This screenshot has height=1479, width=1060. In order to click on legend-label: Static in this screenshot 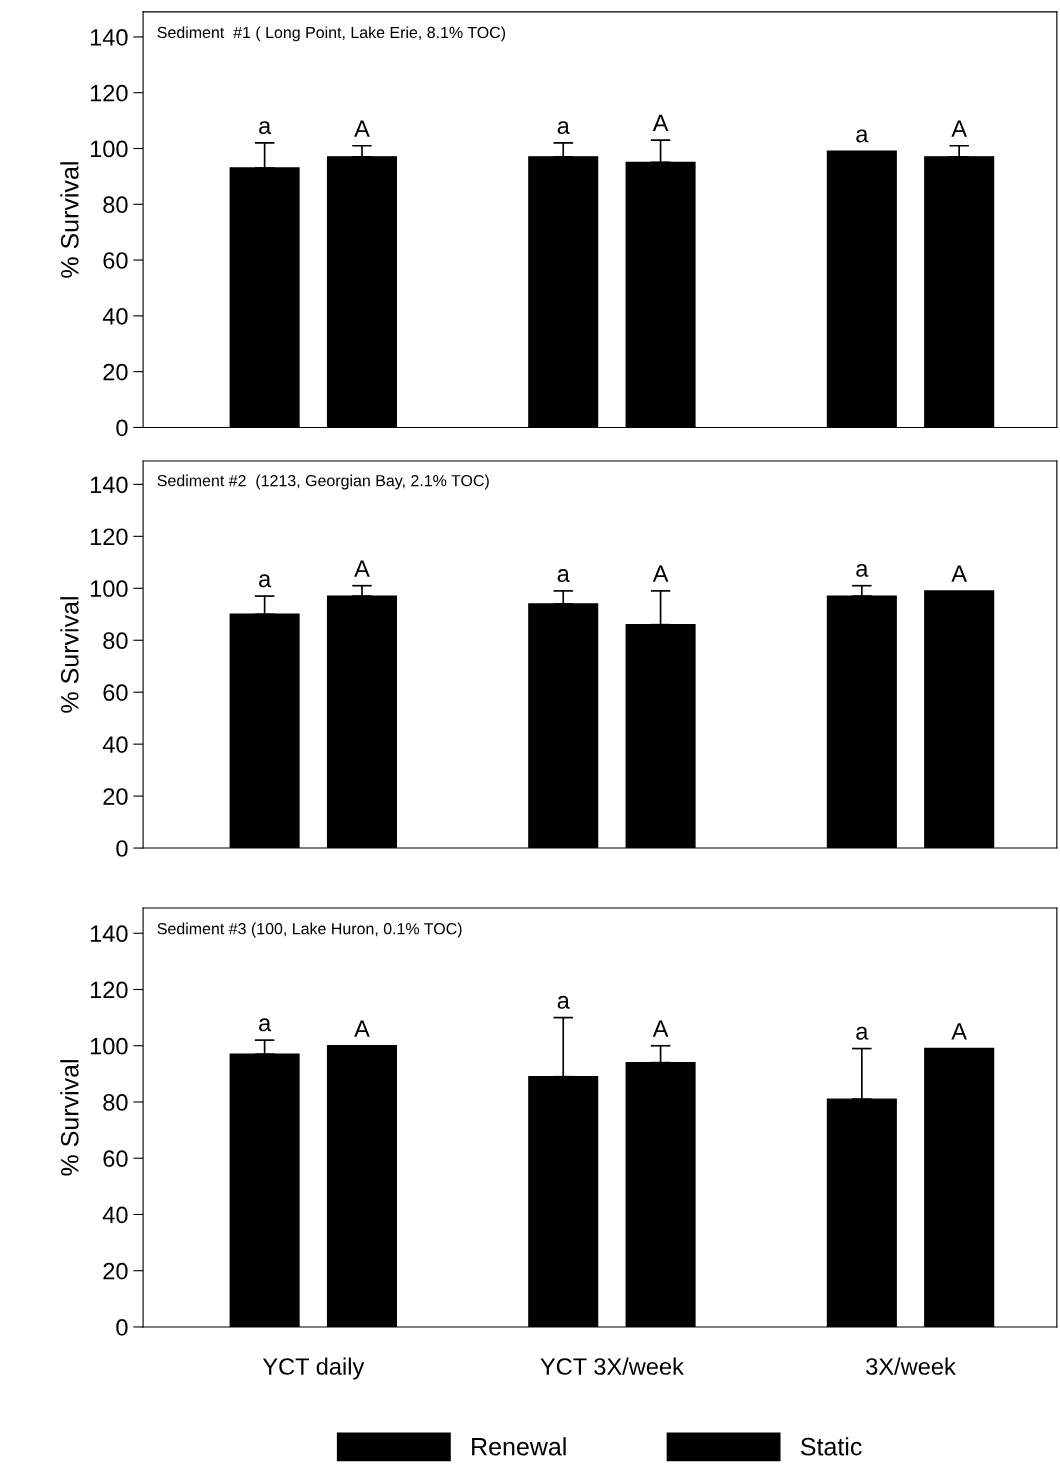, I will do `click(831, 1446)`.